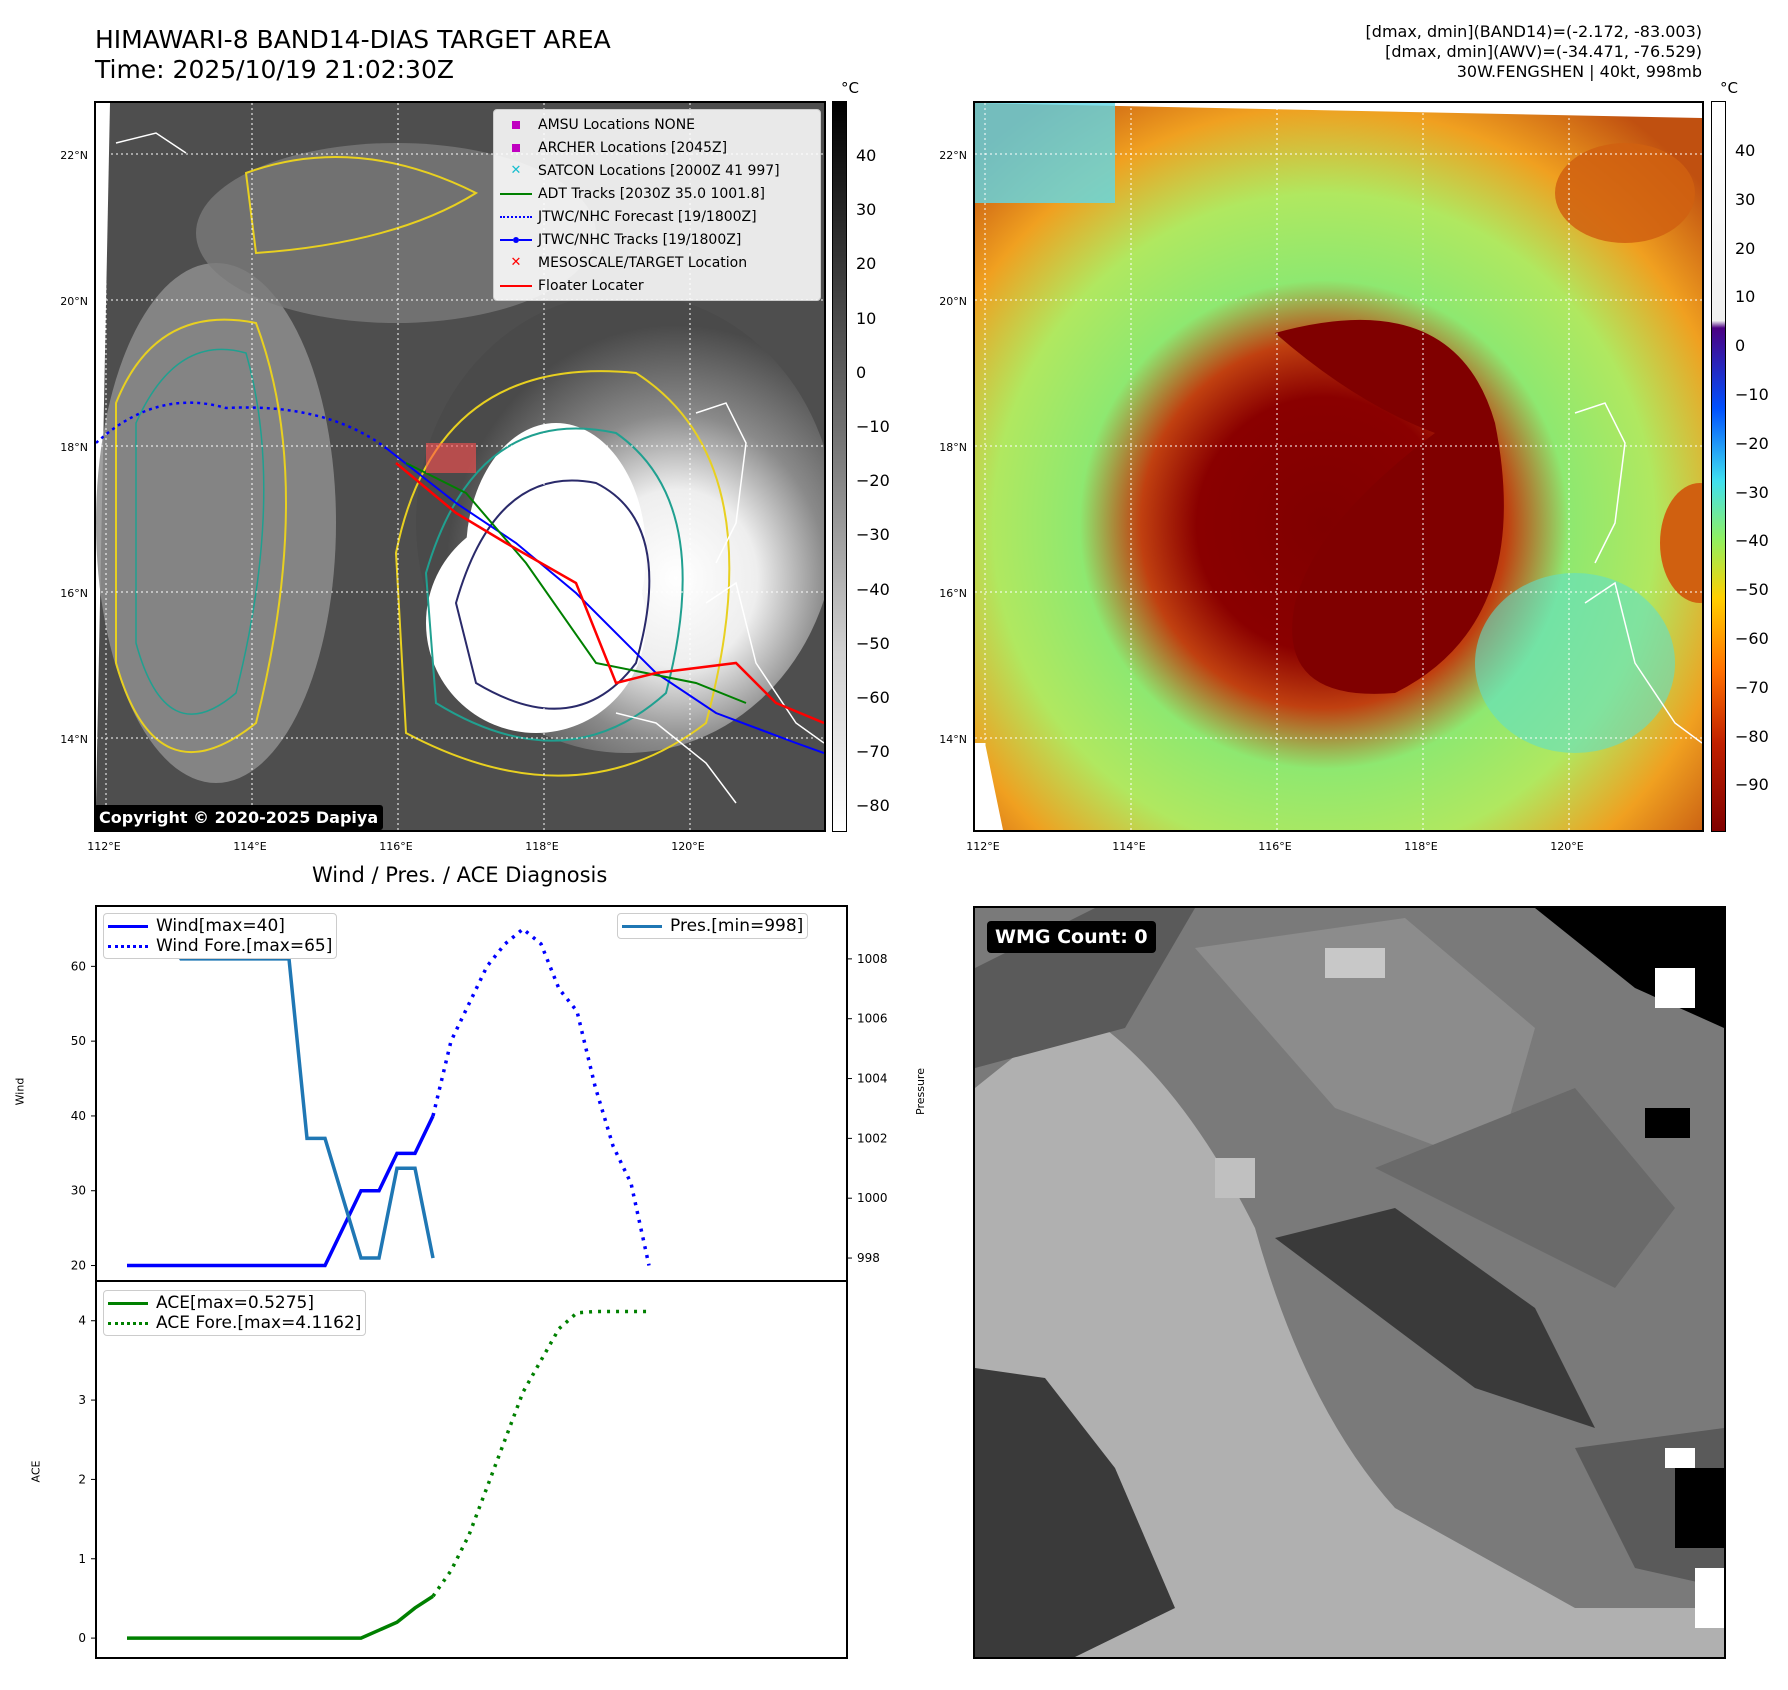  I want to click on colorbar-tick: −80, so click(1752, 736).